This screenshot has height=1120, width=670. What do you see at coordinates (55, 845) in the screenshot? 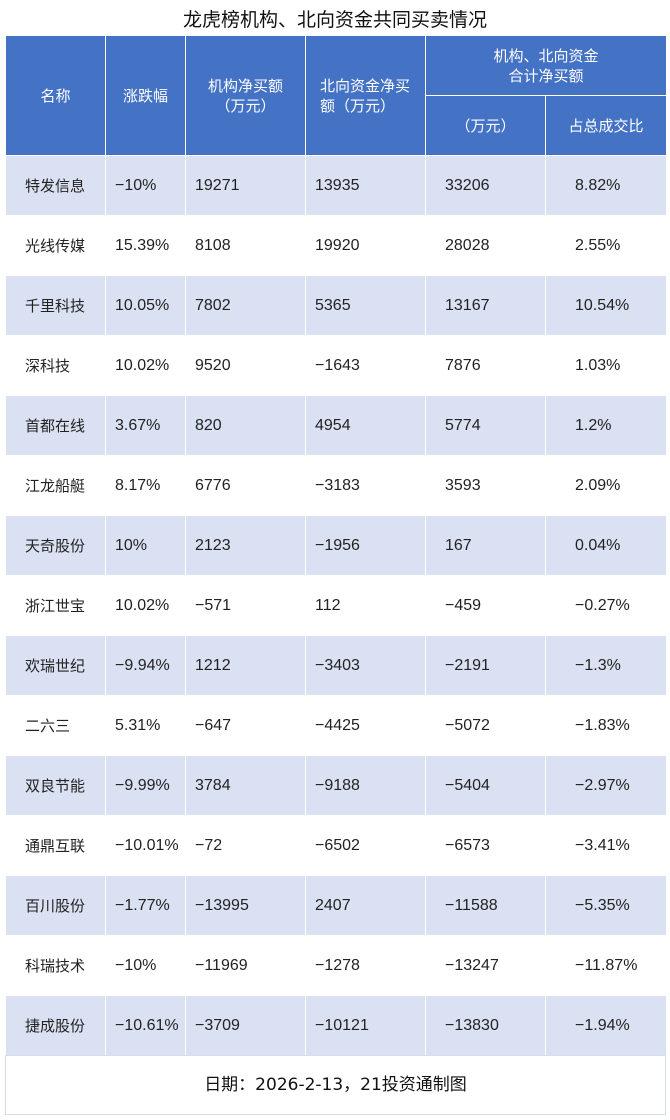
I see `cell-name: 通鼎互联` at bounding box center [55, 845].